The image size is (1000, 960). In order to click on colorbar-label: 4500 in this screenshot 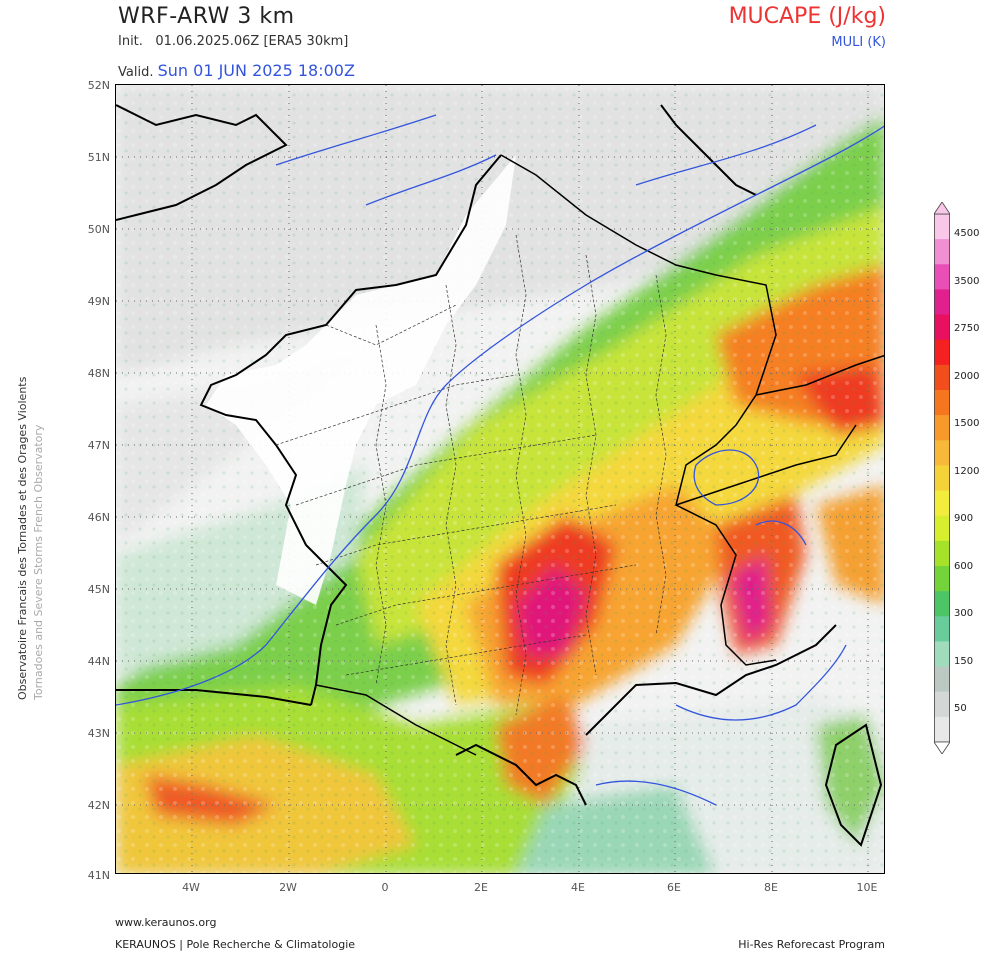, I will do `click(967, 233)`.